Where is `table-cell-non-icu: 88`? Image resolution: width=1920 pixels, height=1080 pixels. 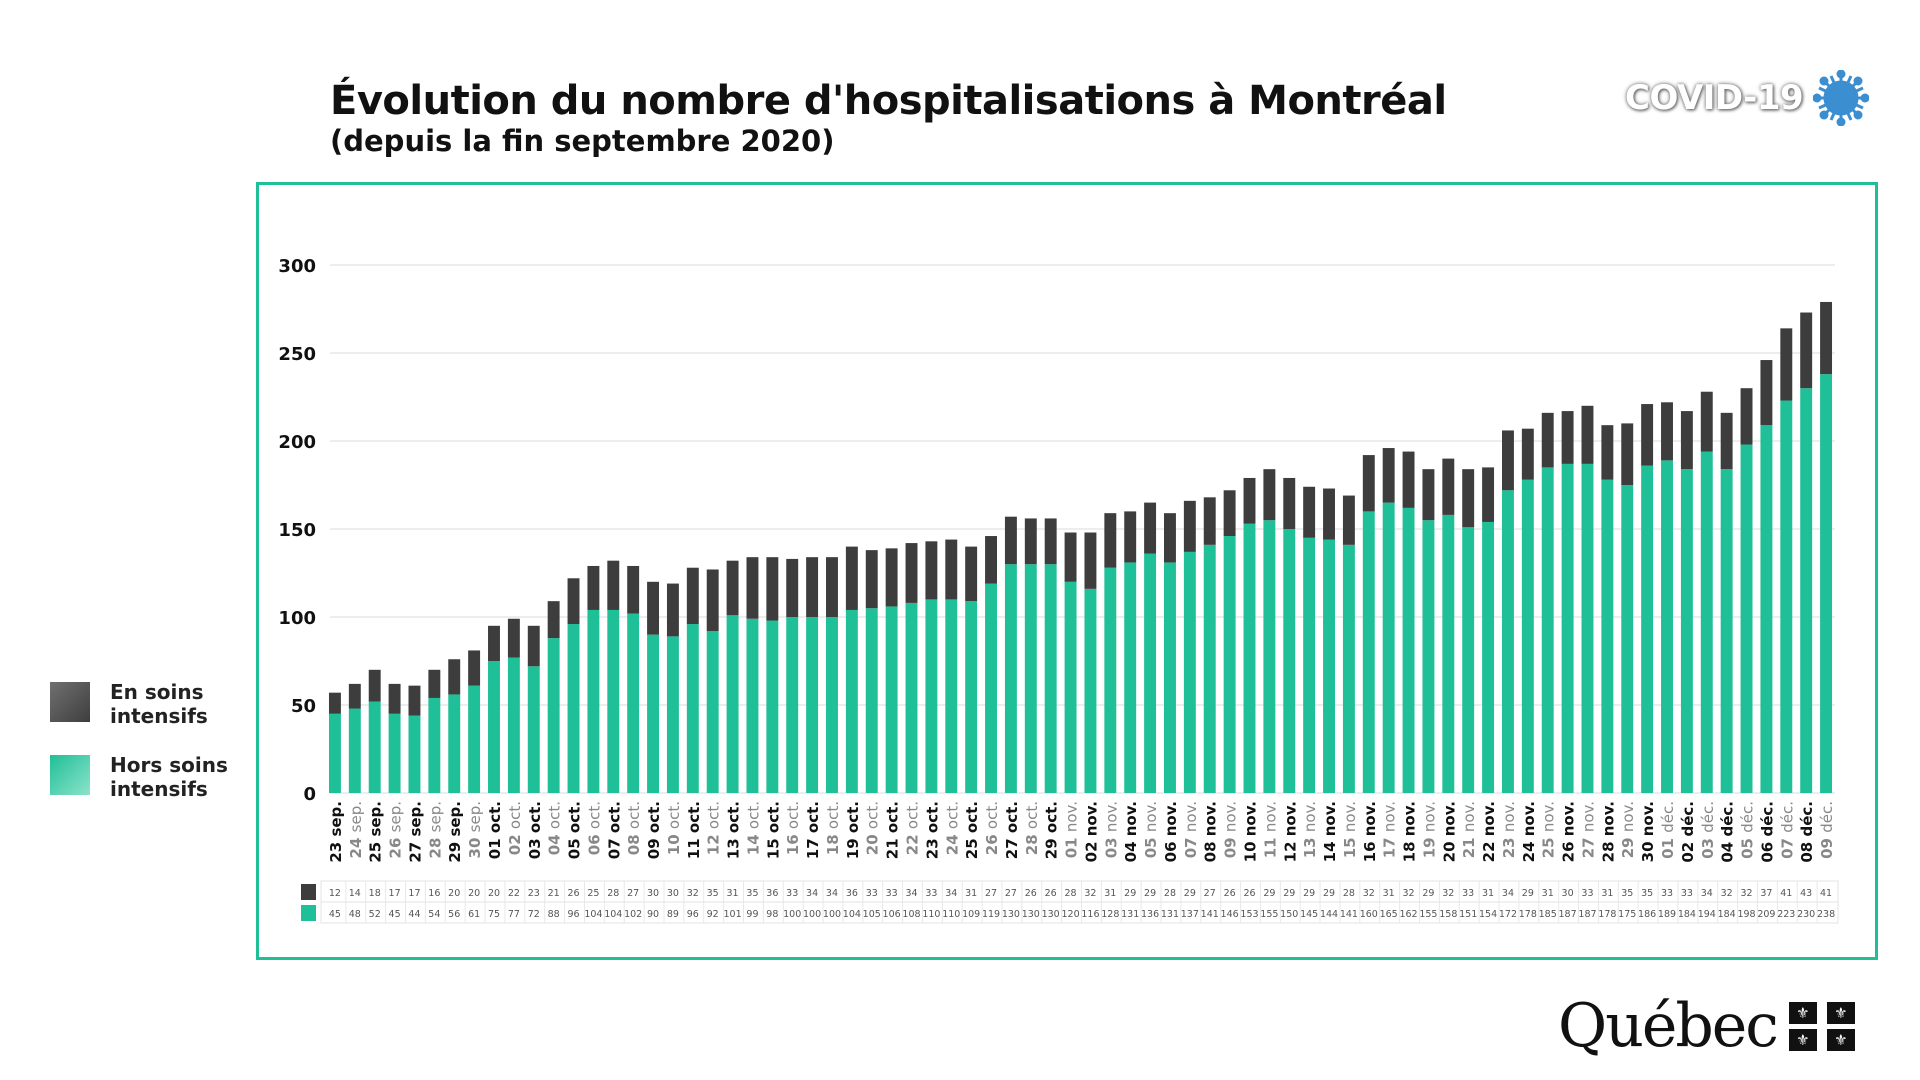 table-cell-non-icu: 88 is located at coordinates (554, 914).